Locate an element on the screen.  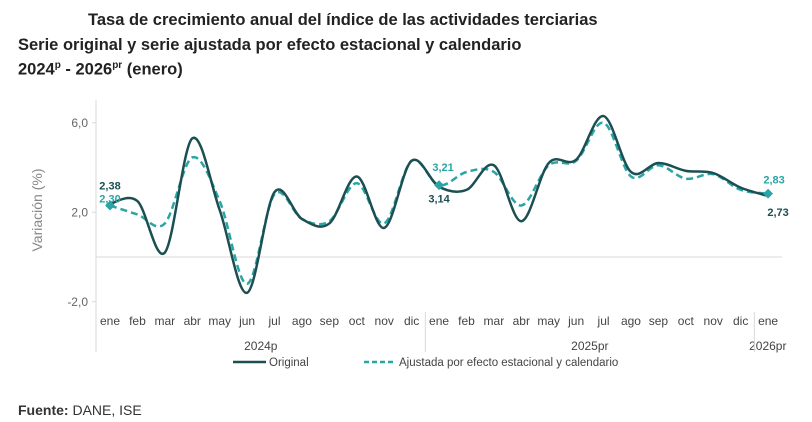
data-label: 3,21 is located at coordinates (442, 168).